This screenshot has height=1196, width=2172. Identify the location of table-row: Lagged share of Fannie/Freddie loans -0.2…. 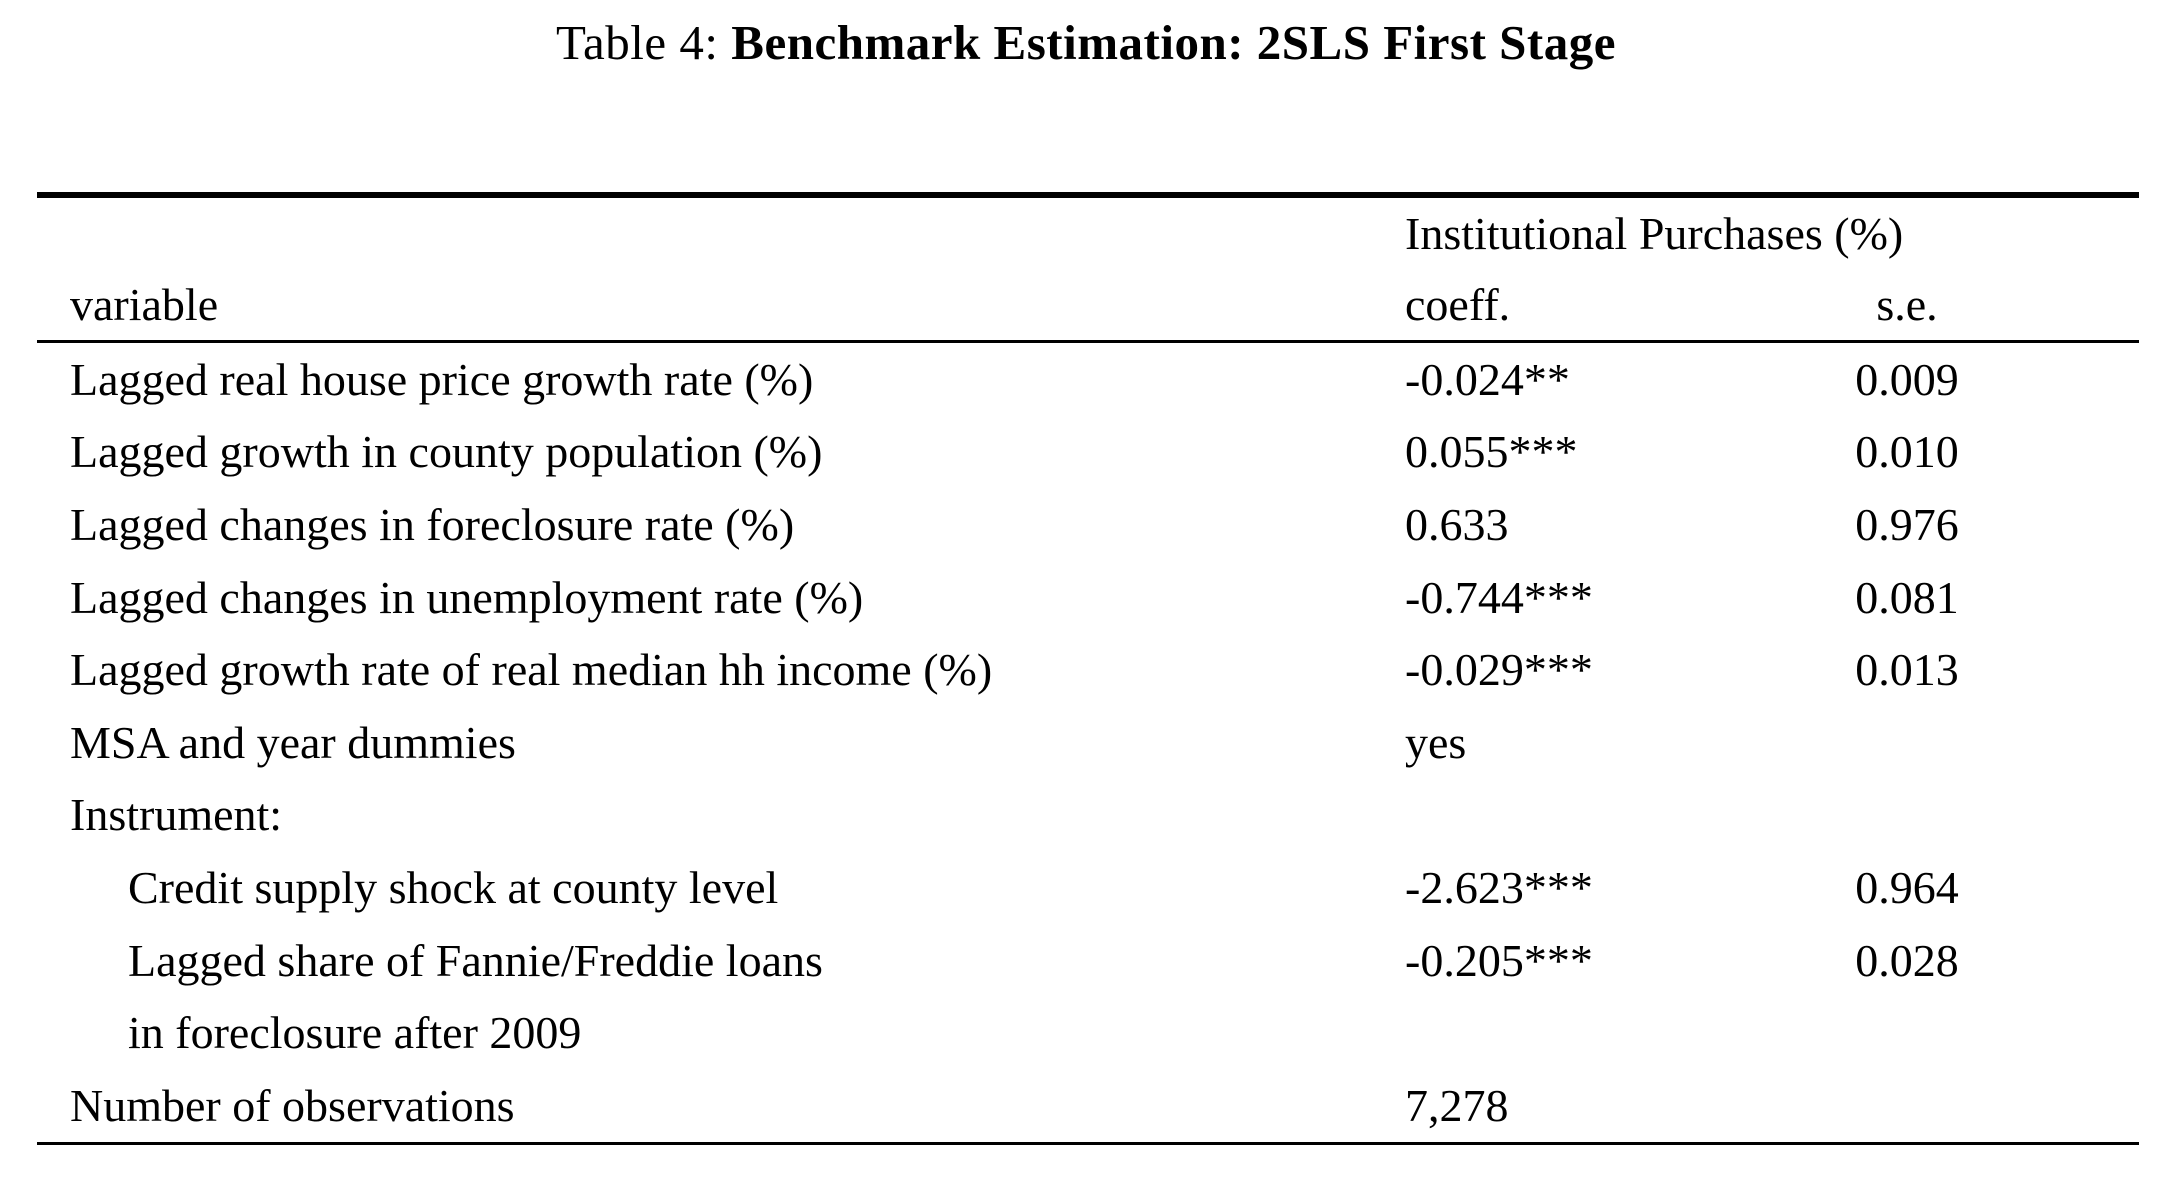
(1088, 960).